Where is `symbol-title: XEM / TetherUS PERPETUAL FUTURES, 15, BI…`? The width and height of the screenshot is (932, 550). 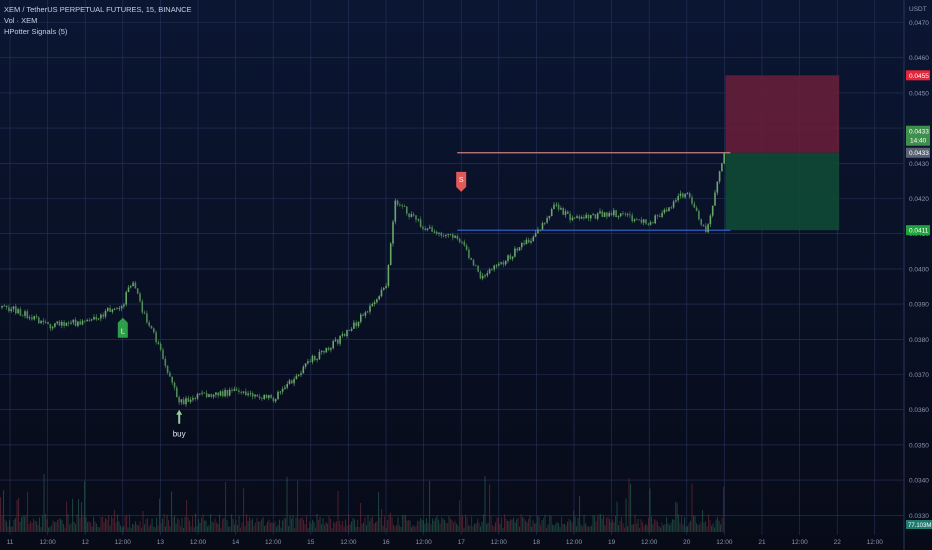
symbol-title: XEM / TetherUS PERPETUAL FUTURES, 15, BI… is located at coordinates (98, 9).